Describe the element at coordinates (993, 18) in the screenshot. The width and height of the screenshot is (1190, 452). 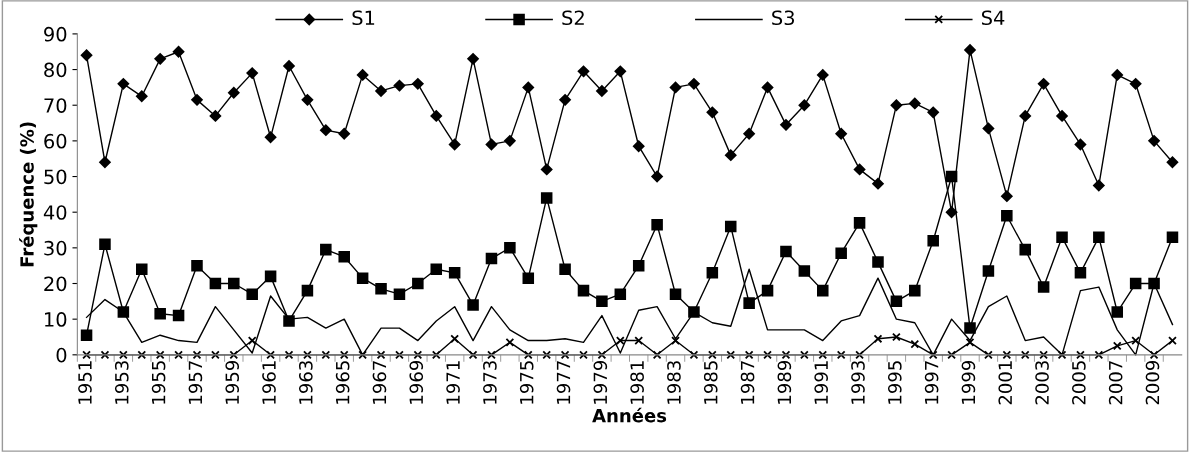
I see `legend-label: S4` at that location.